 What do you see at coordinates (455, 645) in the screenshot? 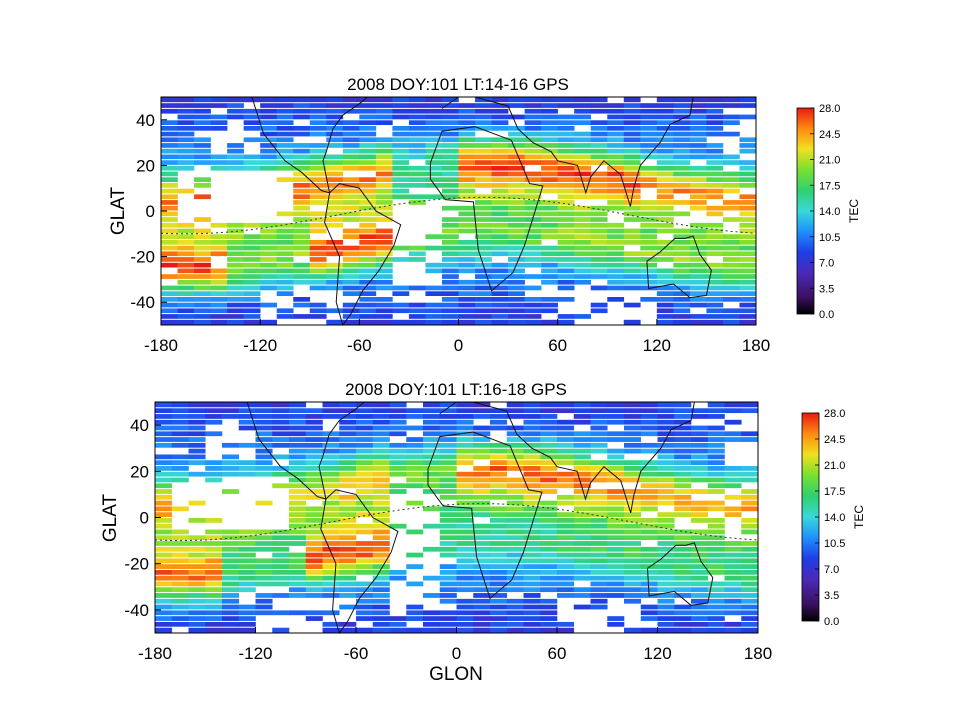
I see `panel-2-x-ticks: -180 -120 -60 0 60 120 180` at bounding box center [455, 645].